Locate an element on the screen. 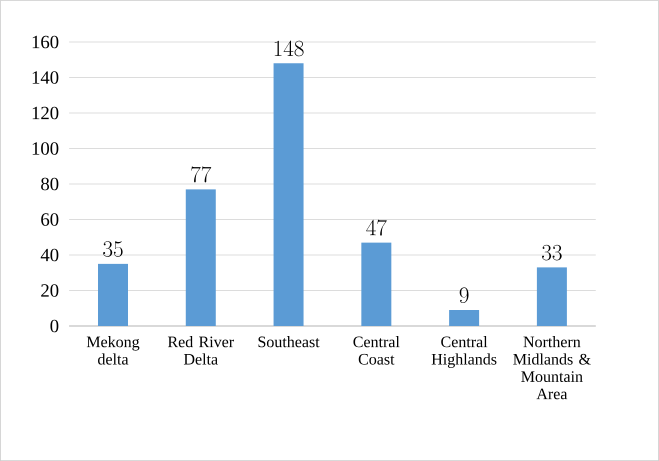  y-tick-label: 140 is located at coordinates (45, 77).